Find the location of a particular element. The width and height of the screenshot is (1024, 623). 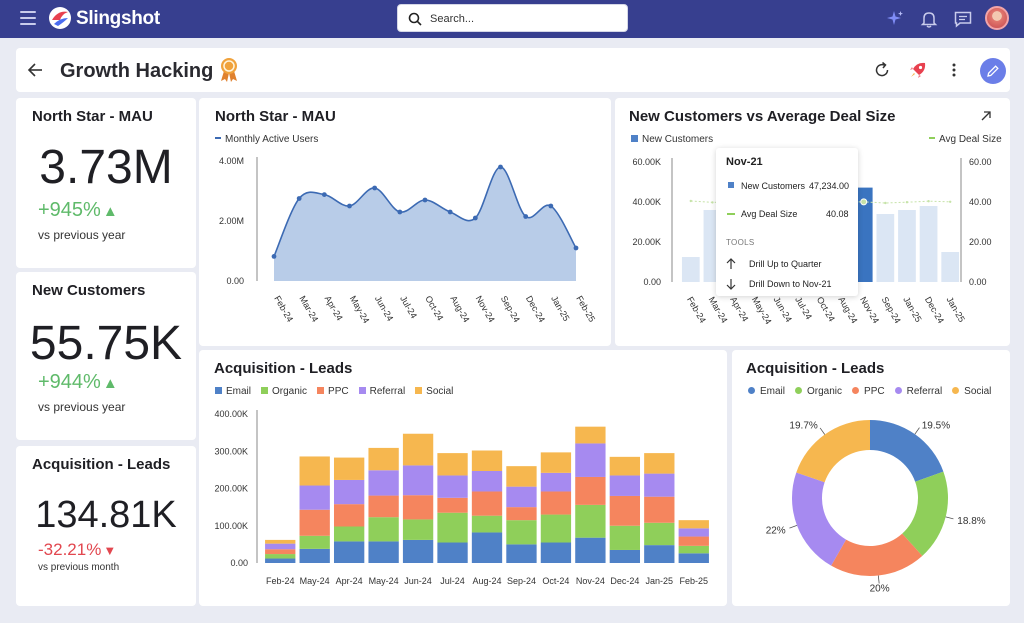

x-tick-label: Nov-24 is located at coordinates (869, 310).